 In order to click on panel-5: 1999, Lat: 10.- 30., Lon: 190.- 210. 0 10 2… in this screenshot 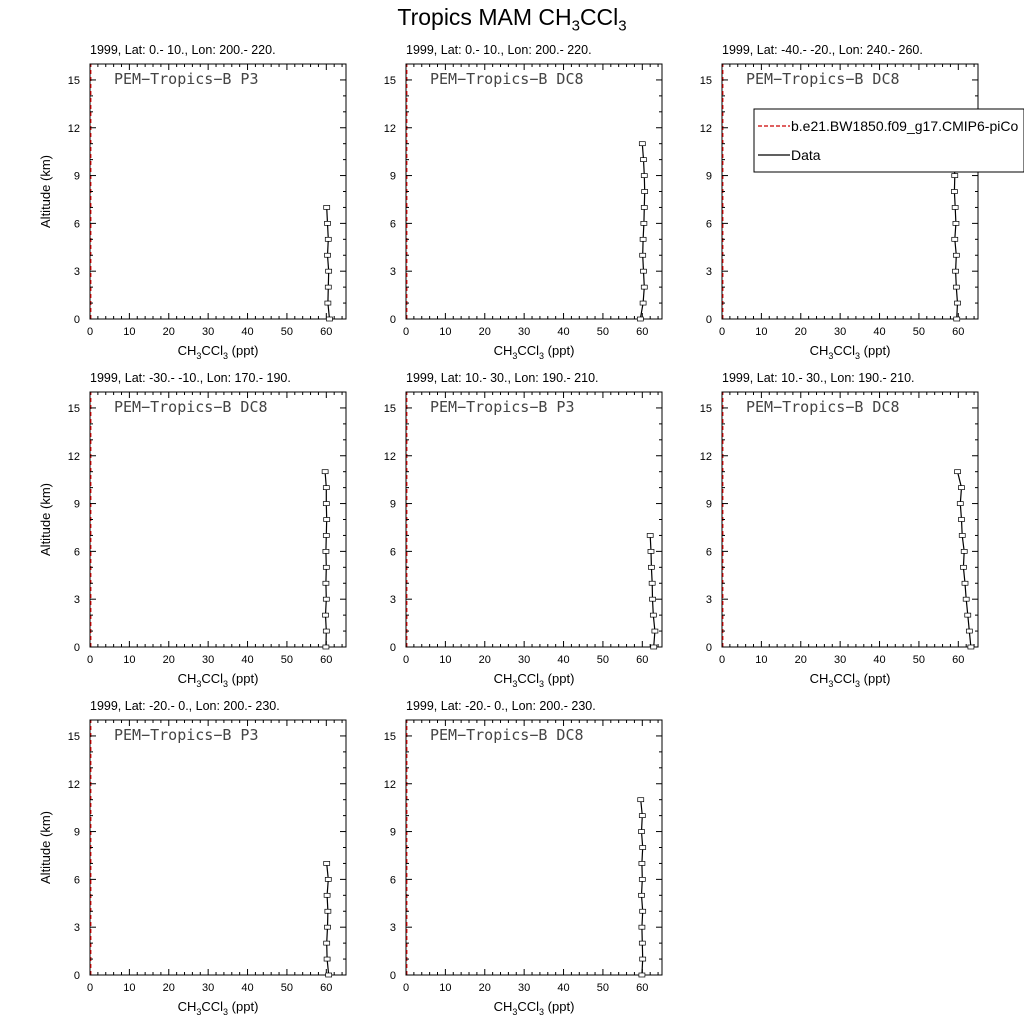, I will do `click(523, 530)`.